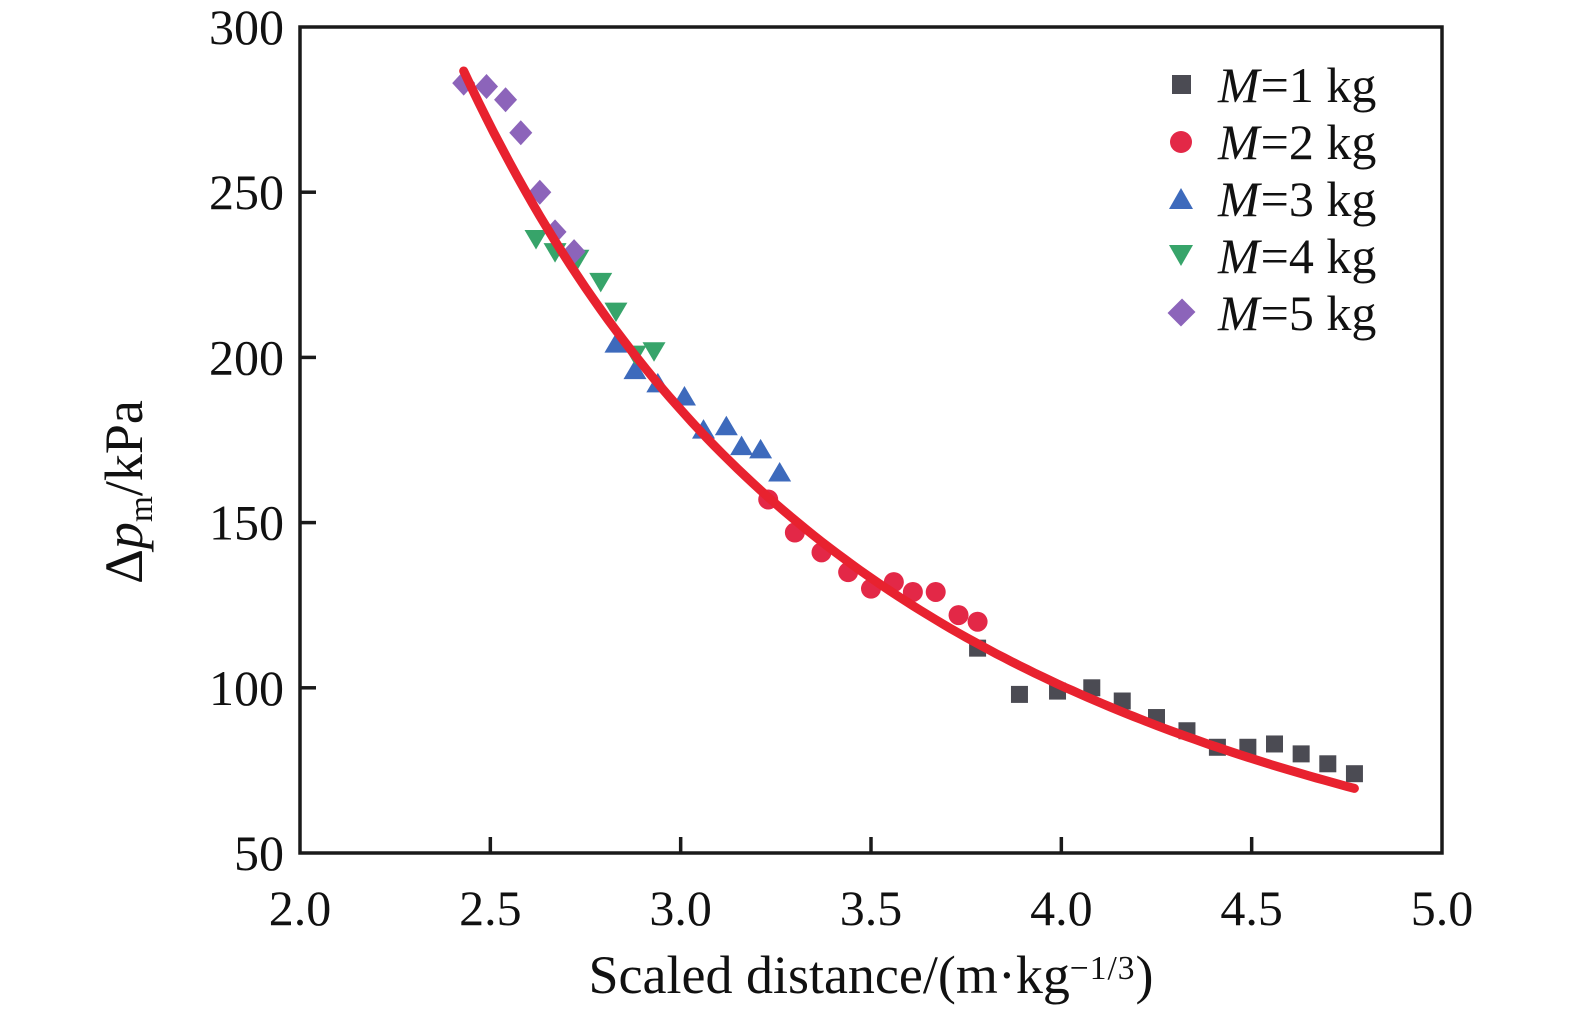 This screenshot has width=1575, height=1026. Describe the element at coordinates (259, 853) in the screenshot. I see `y-tick-label: 50` at that location.